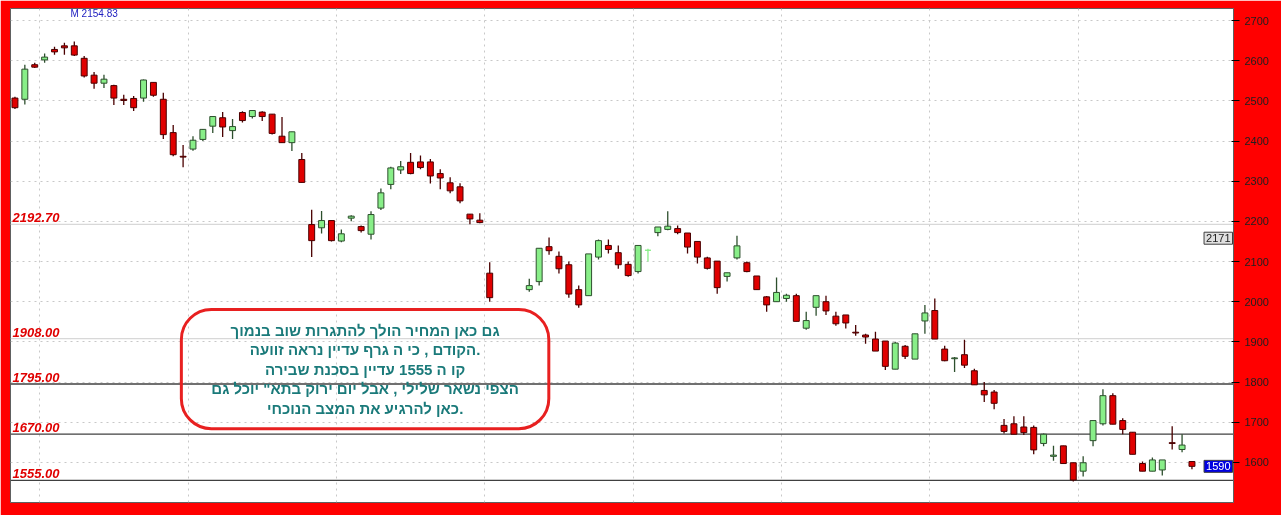  Describe the element at coordinates (1218, 238) in the screenshot. I see `text: 2171` at that location.